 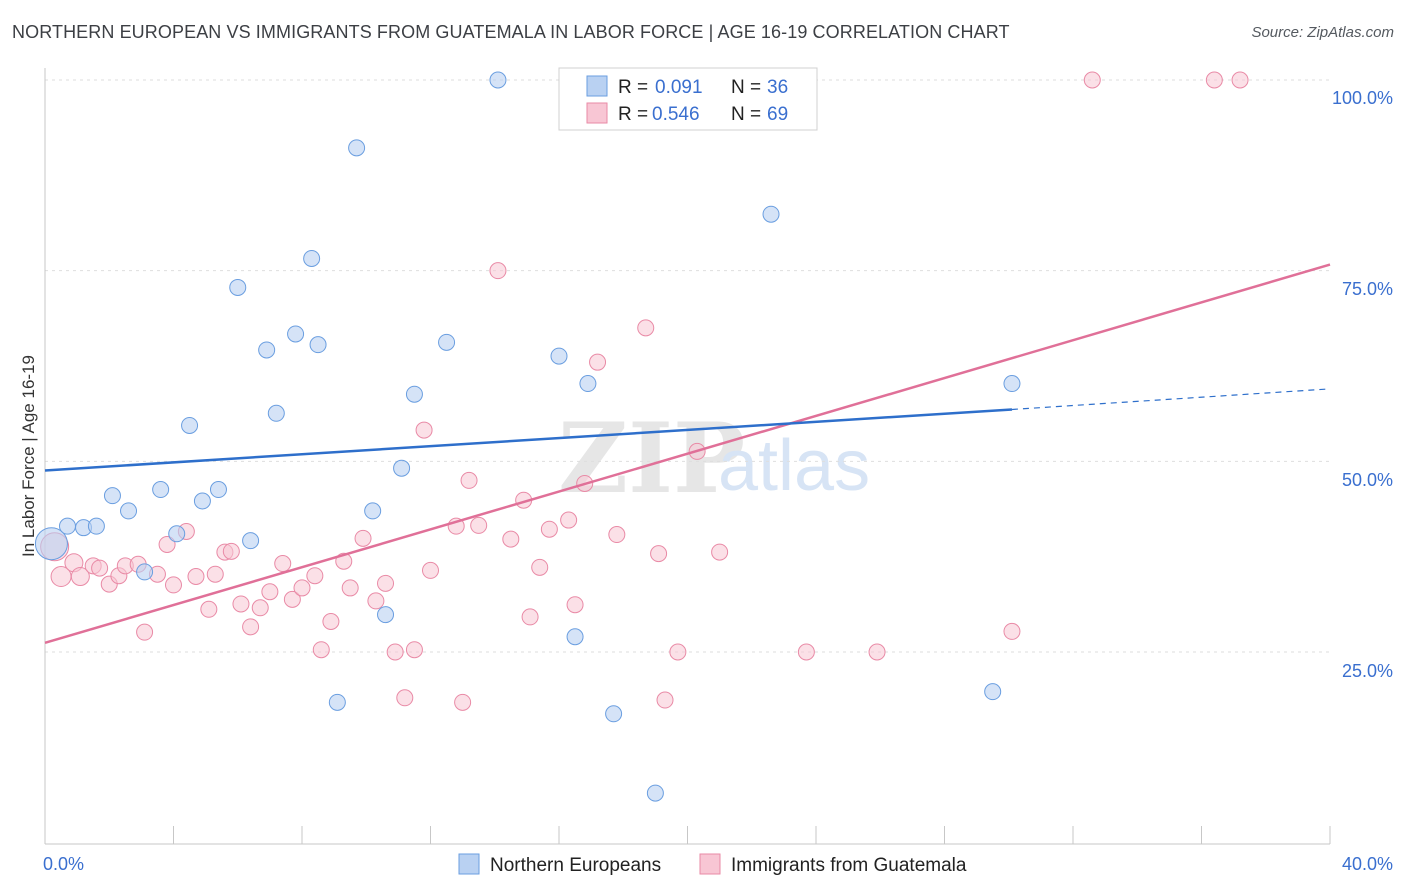 I want to click on northern-europeans-trend-line, so click(x=528, y=440).